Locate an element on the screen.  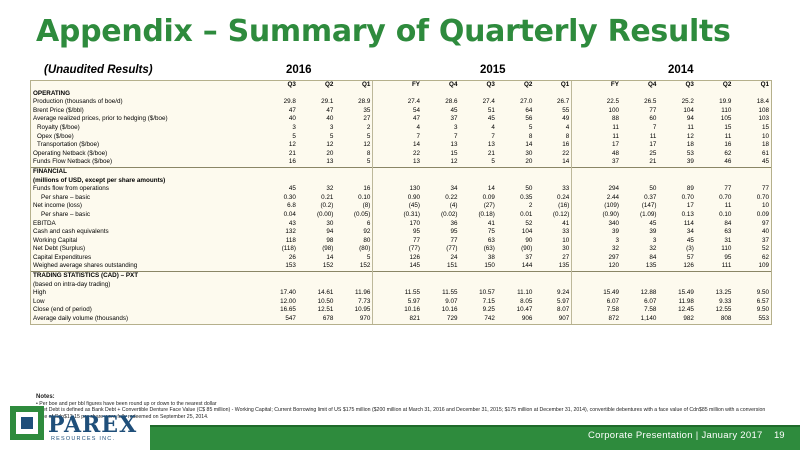
table-cell: 6 is located at coordinates (354, 224).